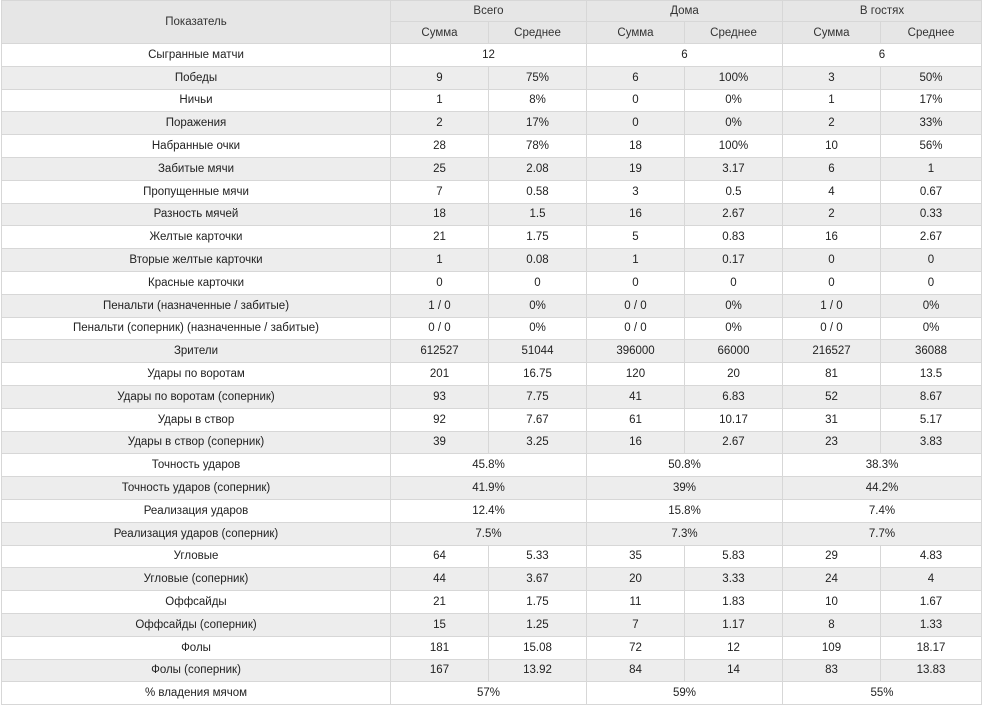  I want to click on cell-value: 1.5, so click(537, 214).